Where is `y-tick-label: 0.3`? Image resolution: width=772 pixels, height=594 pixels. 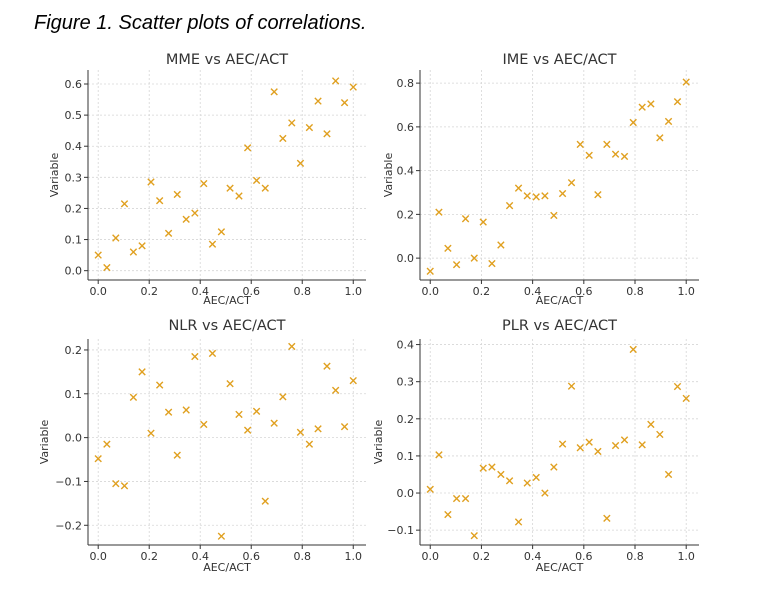 y-tick-label: 0.3 is located at coordinates (406, 382).